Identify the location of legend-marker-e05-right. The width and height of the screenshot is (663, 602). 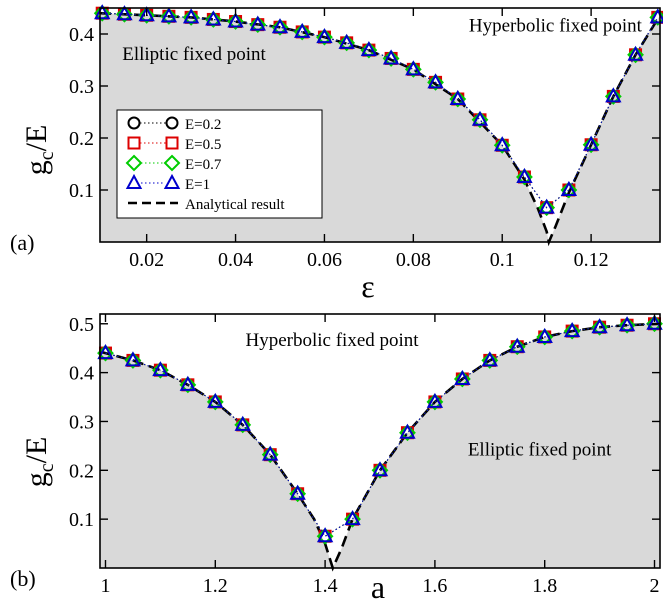
(172, 143).